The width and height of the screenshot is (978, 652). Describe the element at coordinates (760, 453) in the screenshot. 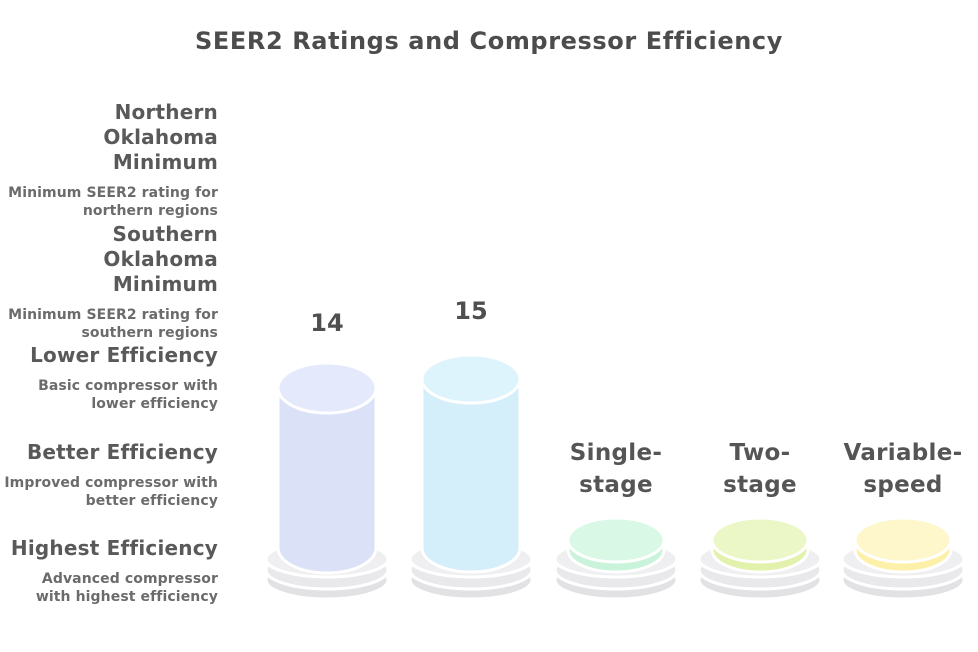

I see `cylinder-label-line: Two-` at that location.